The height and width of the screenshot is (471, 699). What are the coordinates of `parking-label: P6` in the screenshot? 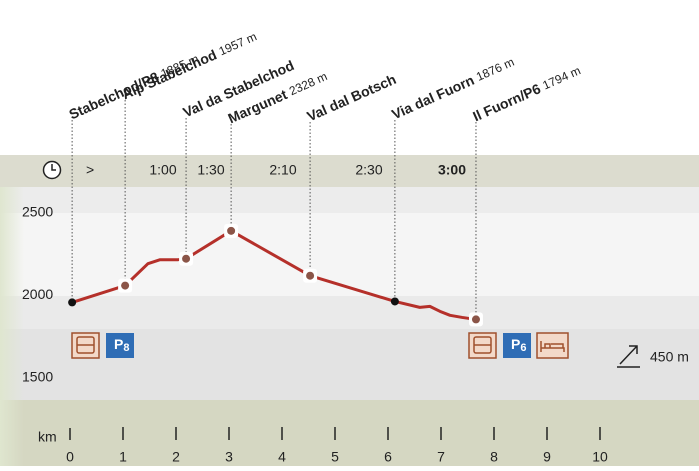 It's located at (518, 345).